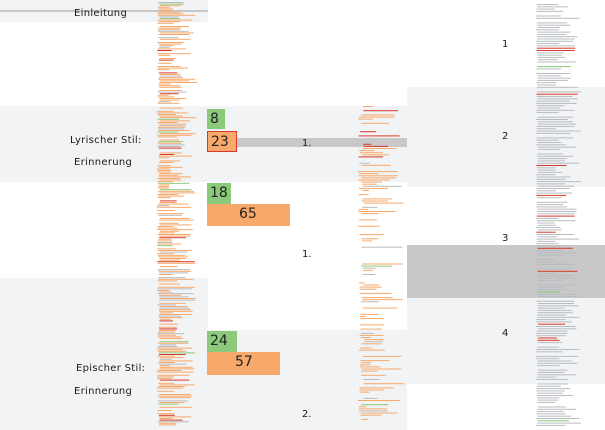 The image size is (605, 430). What do you see at coordinates (505, 136) in the screenshot?
I see `chapter-number-2: 2` at bounding box center [505, 136].